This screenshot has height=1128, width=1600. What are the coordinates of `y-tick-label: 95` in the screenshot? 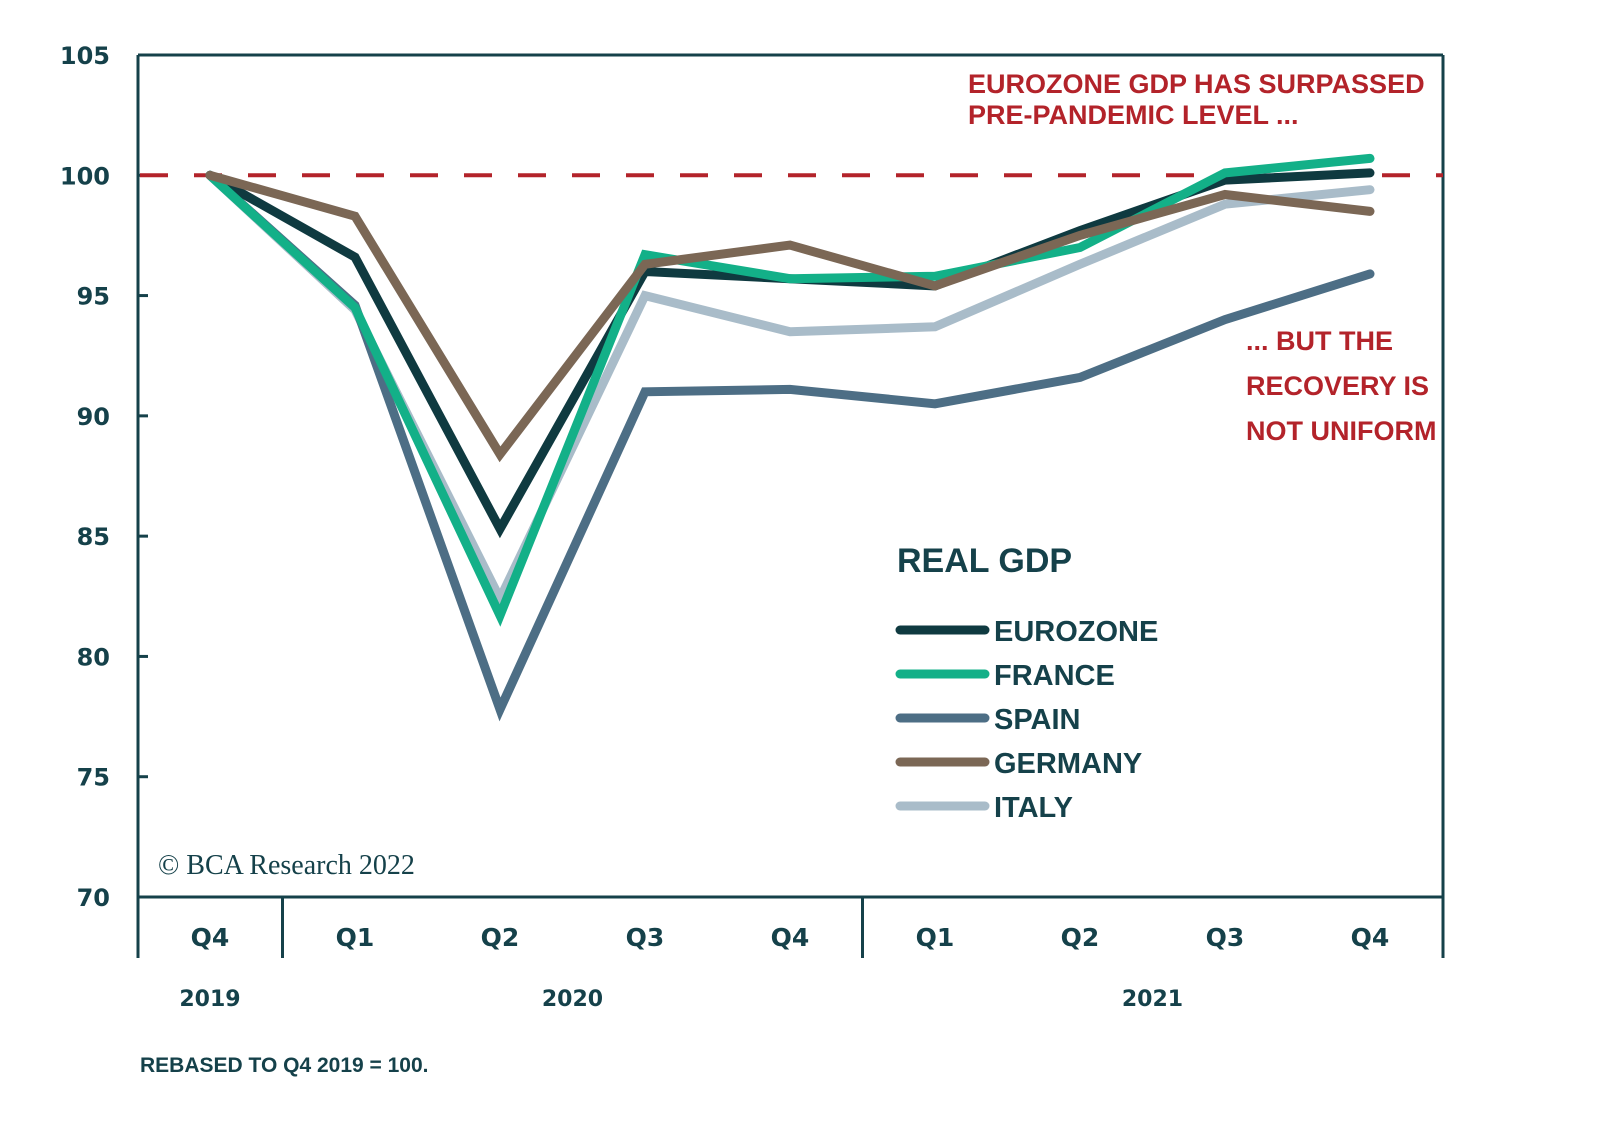 It's located at (93, 297).